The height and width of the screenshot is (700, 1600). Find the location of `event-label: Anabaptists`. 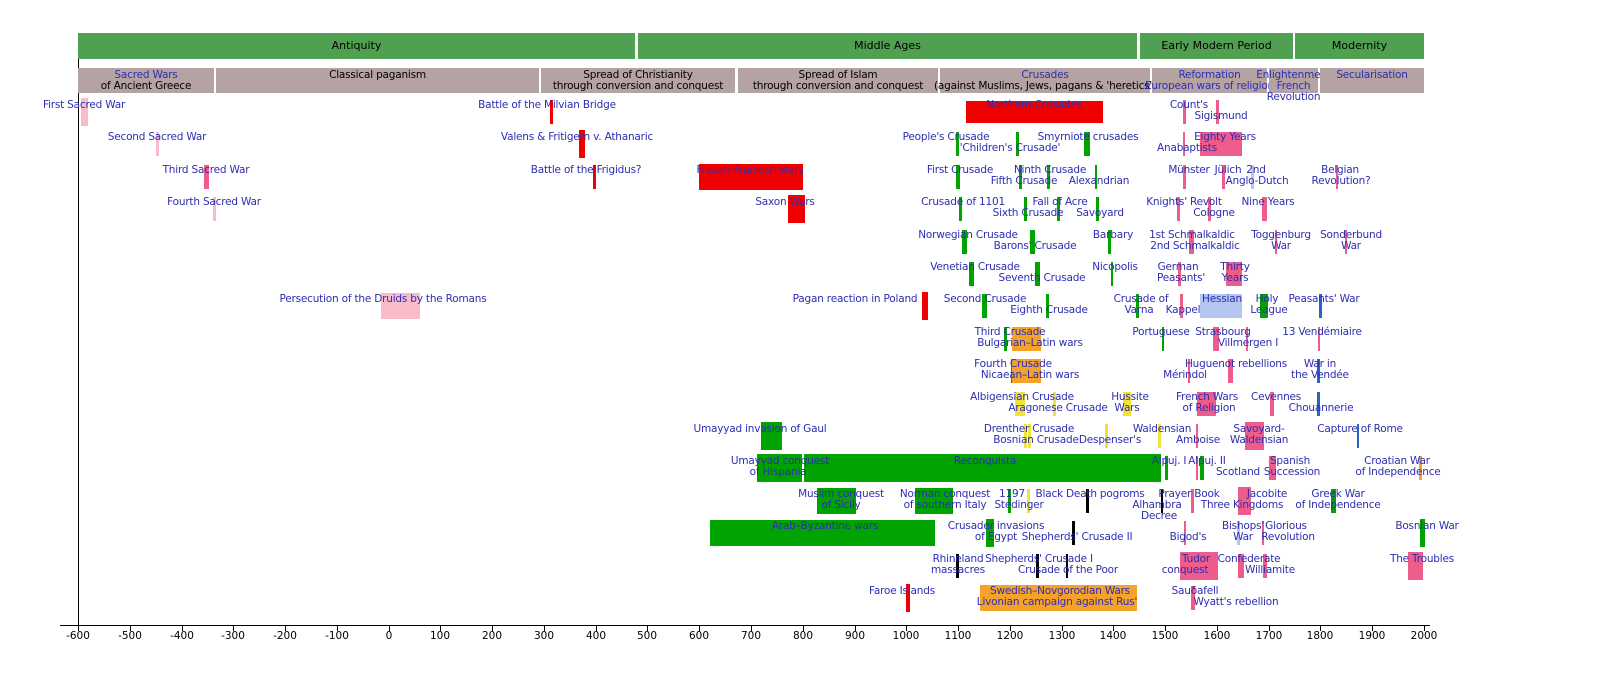

event-label: Anabaptists is located at coordinates (1187, 148).